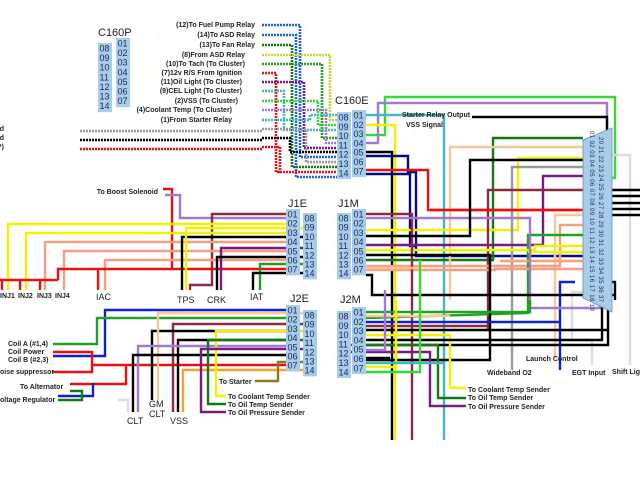 The height and width of the screenshot is (480, 640). What do you see at coordinates (359, 331) in the screenshot?
I see `j2m-pin-03: 03` at bounding box center [359, 331].